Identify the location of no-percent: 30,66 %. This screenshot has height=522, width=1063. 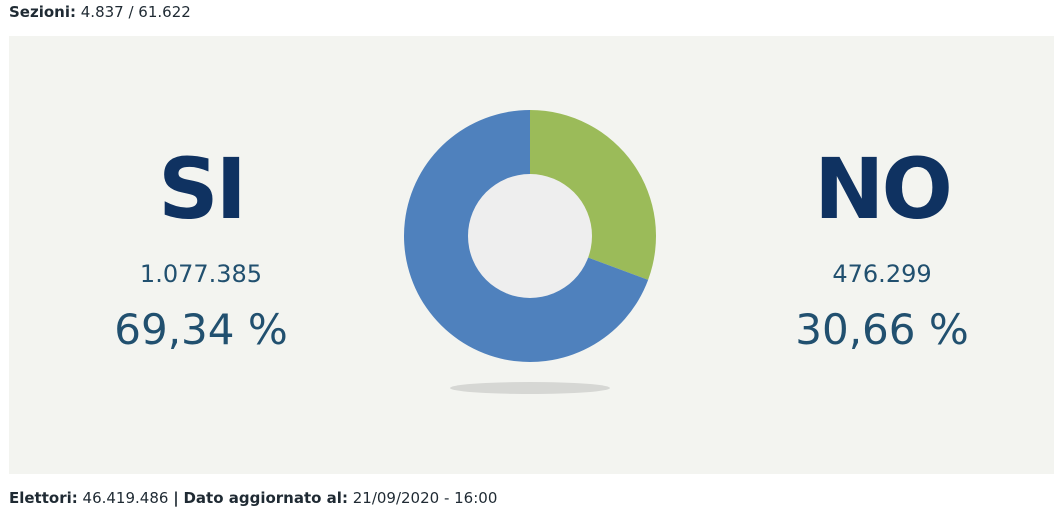
(882, 329).